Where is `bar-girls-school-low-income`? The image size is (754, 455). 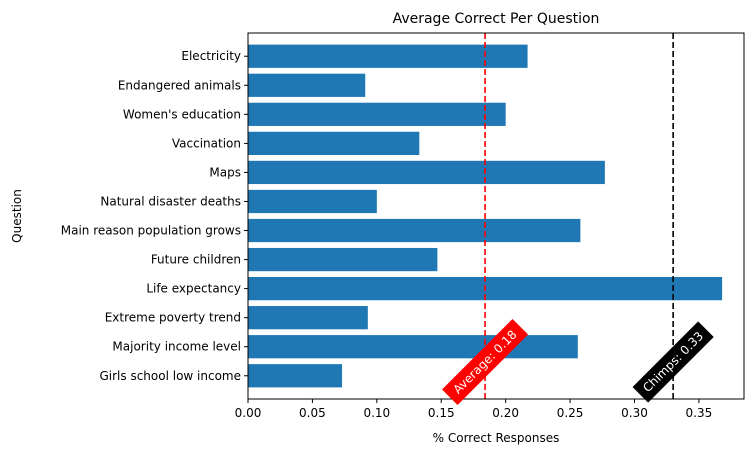
bar-girls-school-low-income is located at coordinates (295, 376).